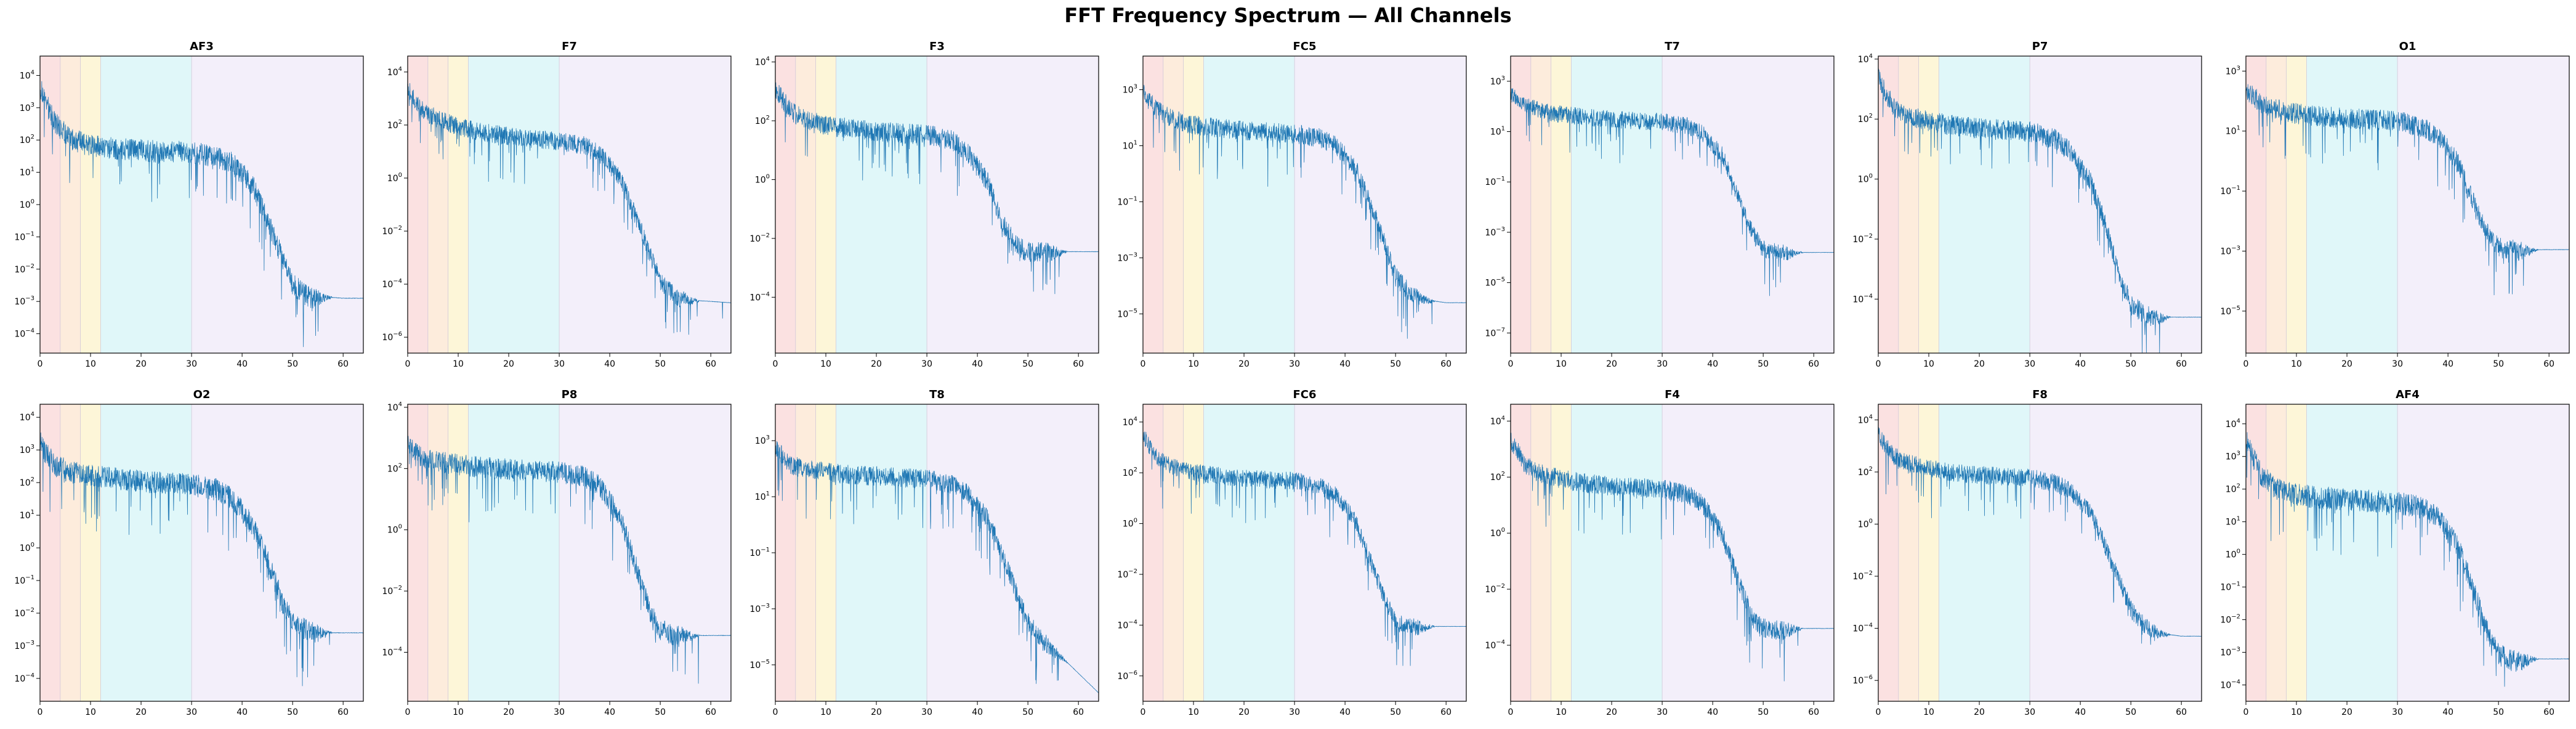  What do you see at coordinates (24, 334) in the screenshot?
I see `y-tick-label: 10⁻⁴` at bounding box center [24, 334].